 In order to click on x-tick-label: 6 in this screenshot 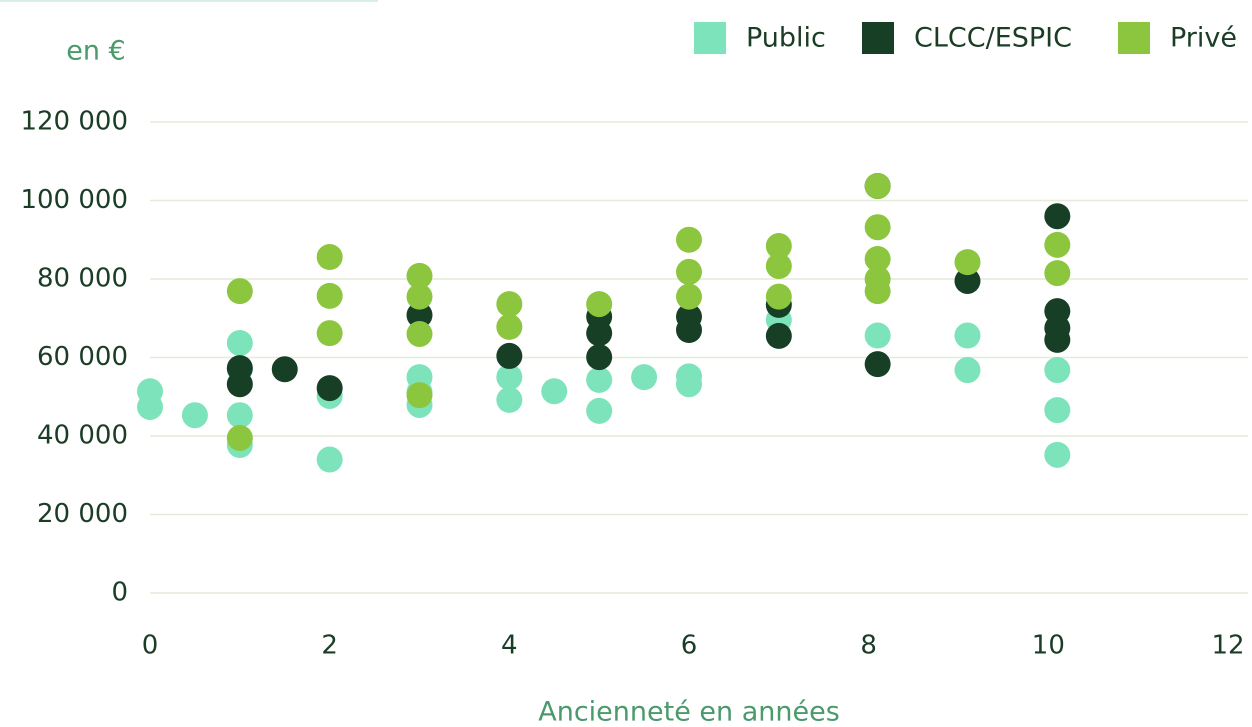, I will do `click(689, 646)`.